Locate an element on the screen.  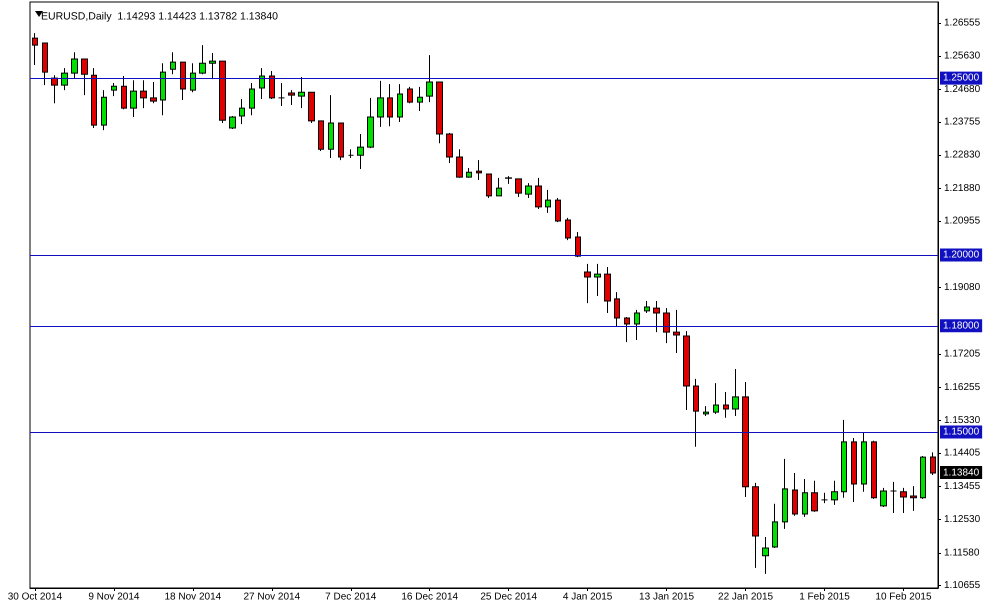
x-tick-label: 7 Dec 2014 is located at coordinates (351, 597).